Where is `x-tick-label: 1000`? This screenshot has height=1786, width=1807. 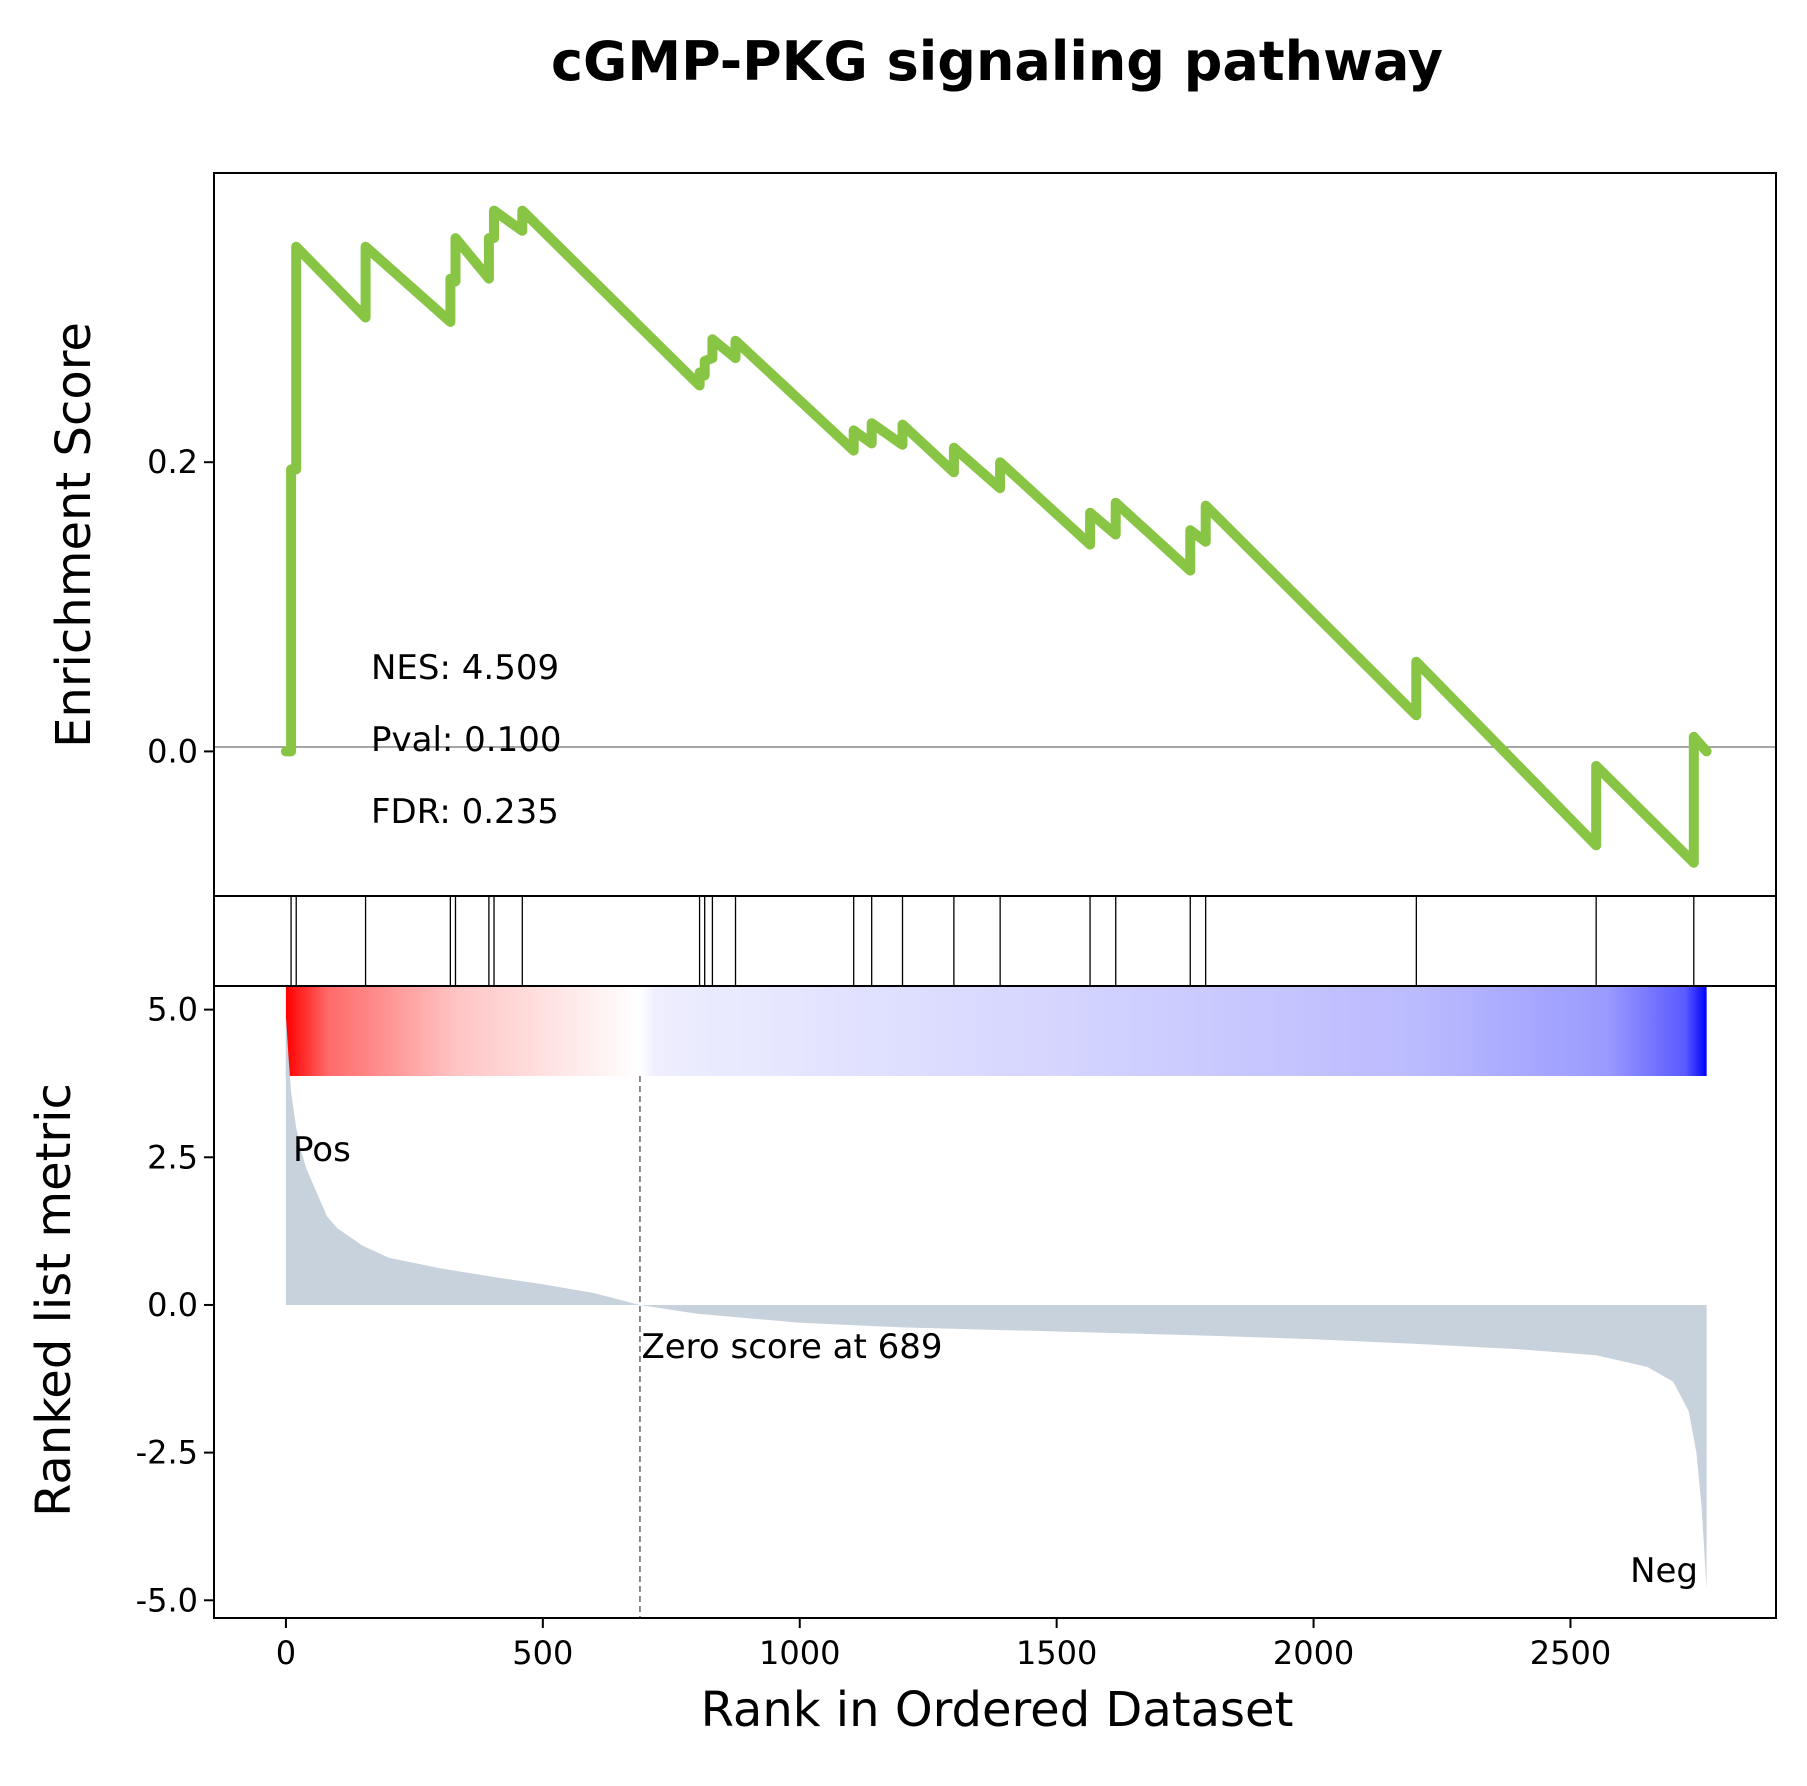
x-tick-label: 1000 is located at coordinates (799, 1653).